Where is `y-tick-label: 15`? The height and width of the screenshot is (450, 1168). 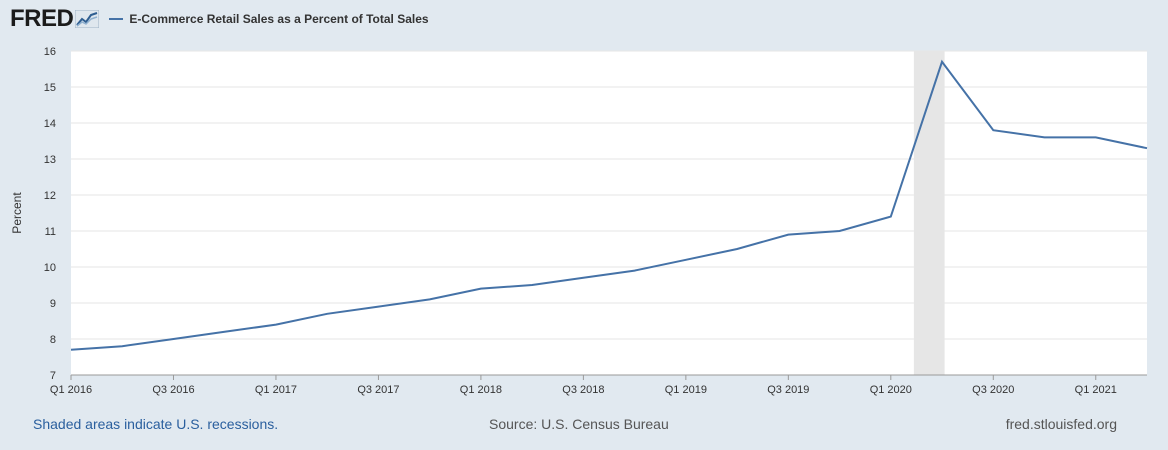
y-tick-label: 15 is located at coordinates (50, 88).